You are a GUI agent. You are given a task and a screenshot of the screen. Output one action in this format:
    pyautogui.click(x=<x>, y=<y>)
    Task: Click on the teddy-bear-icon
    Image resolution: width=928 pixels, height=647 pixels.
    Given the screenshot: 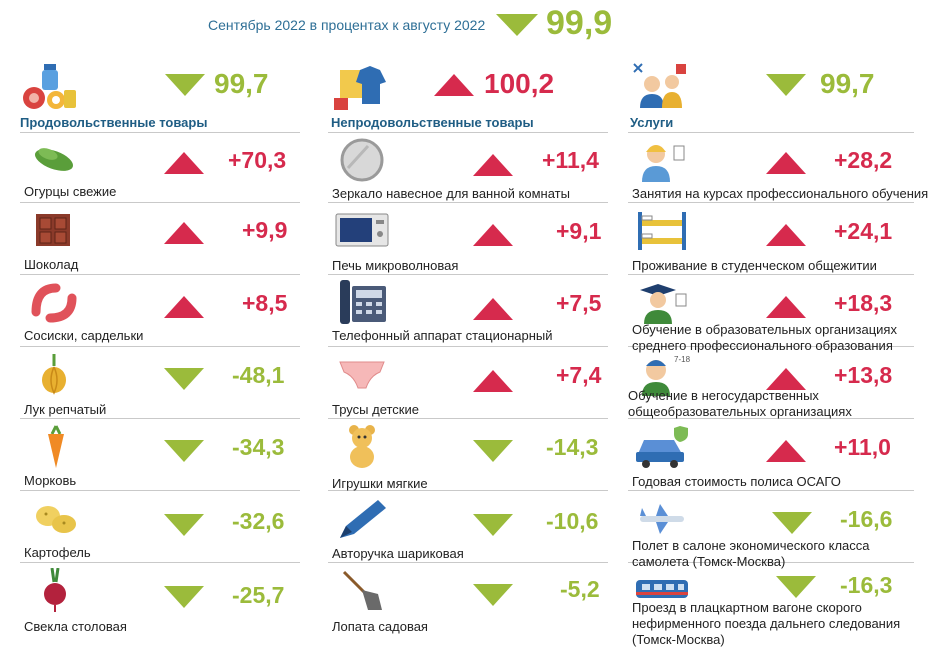 What is the action you would take?
    pyautogui.click(x=362, y=446)
    